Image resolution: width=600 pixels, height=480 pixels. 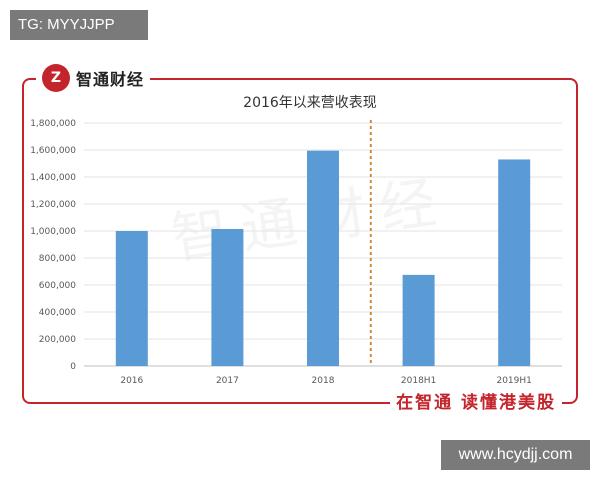 I want to click on y-tick-label: 0, so click(x=73, y=367).